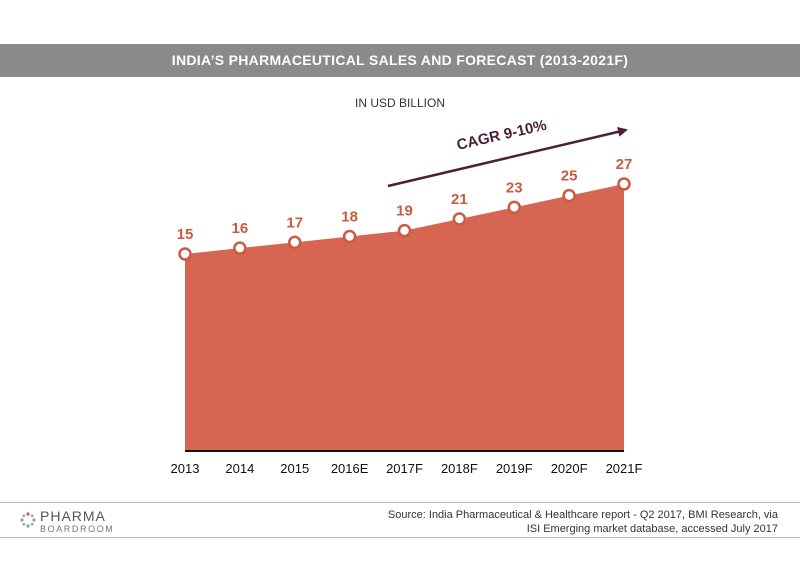 The height and width of the screenshot is (579, 800). What do you see at coordinates (569, 468) in the screenshot?
I see `x-tick-label: 2020F` at bounding box center [569, 468].